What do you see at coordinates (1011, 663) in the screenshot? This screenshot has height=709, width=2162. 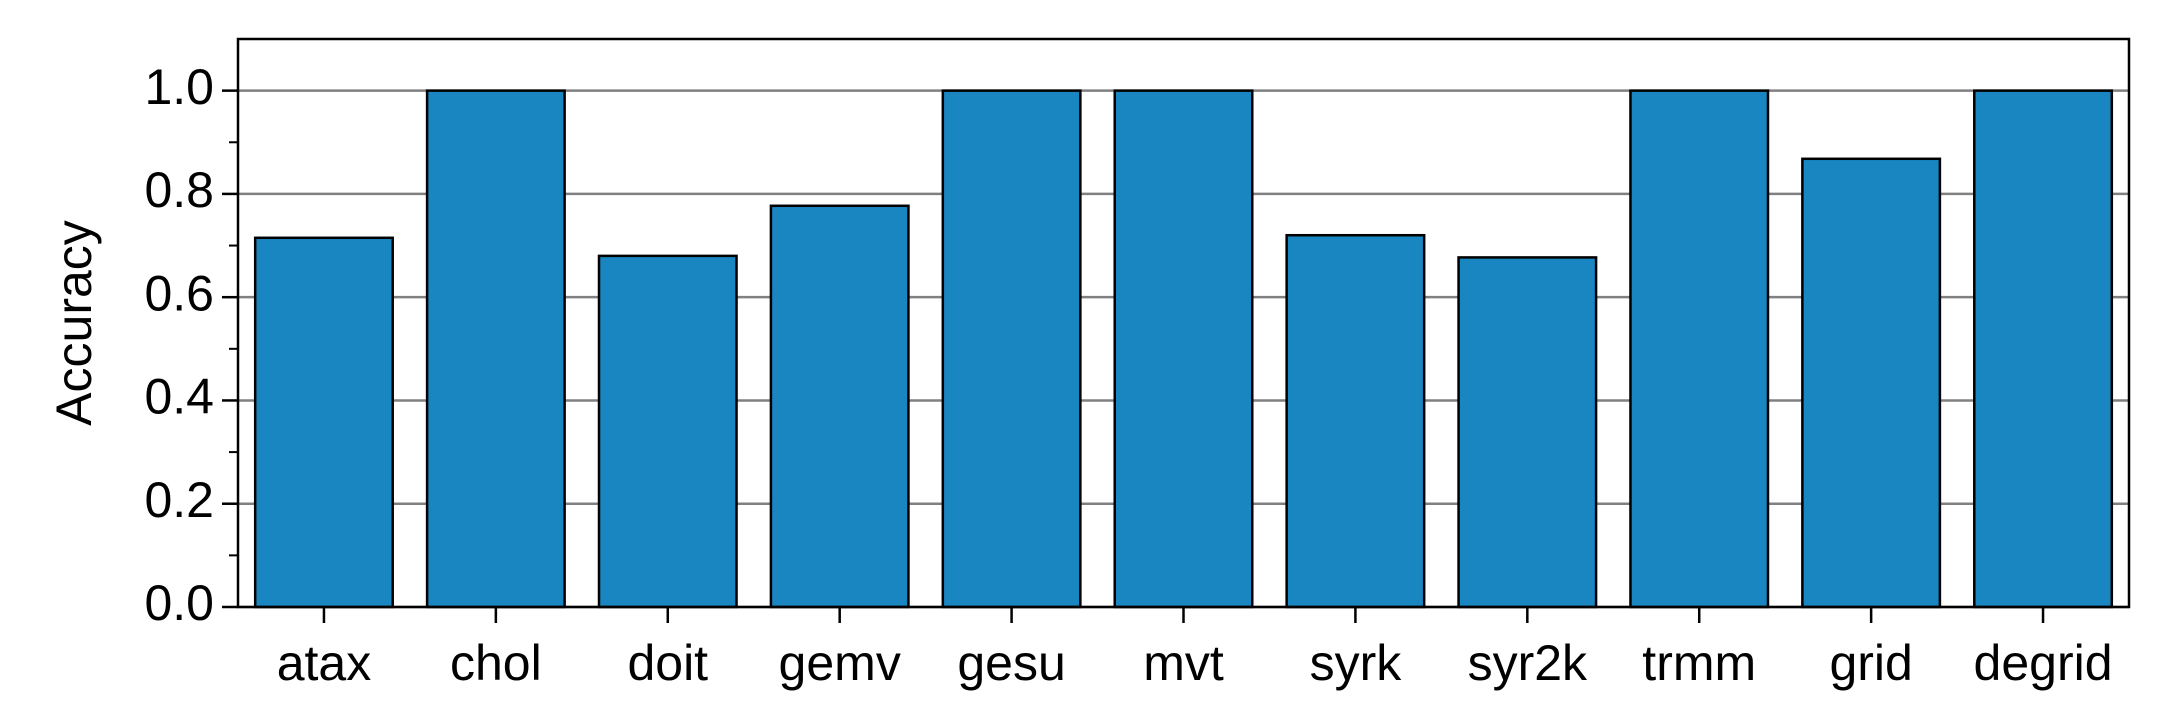 I see `x-tick-label: gesu` at bounding box center [1011, 663].